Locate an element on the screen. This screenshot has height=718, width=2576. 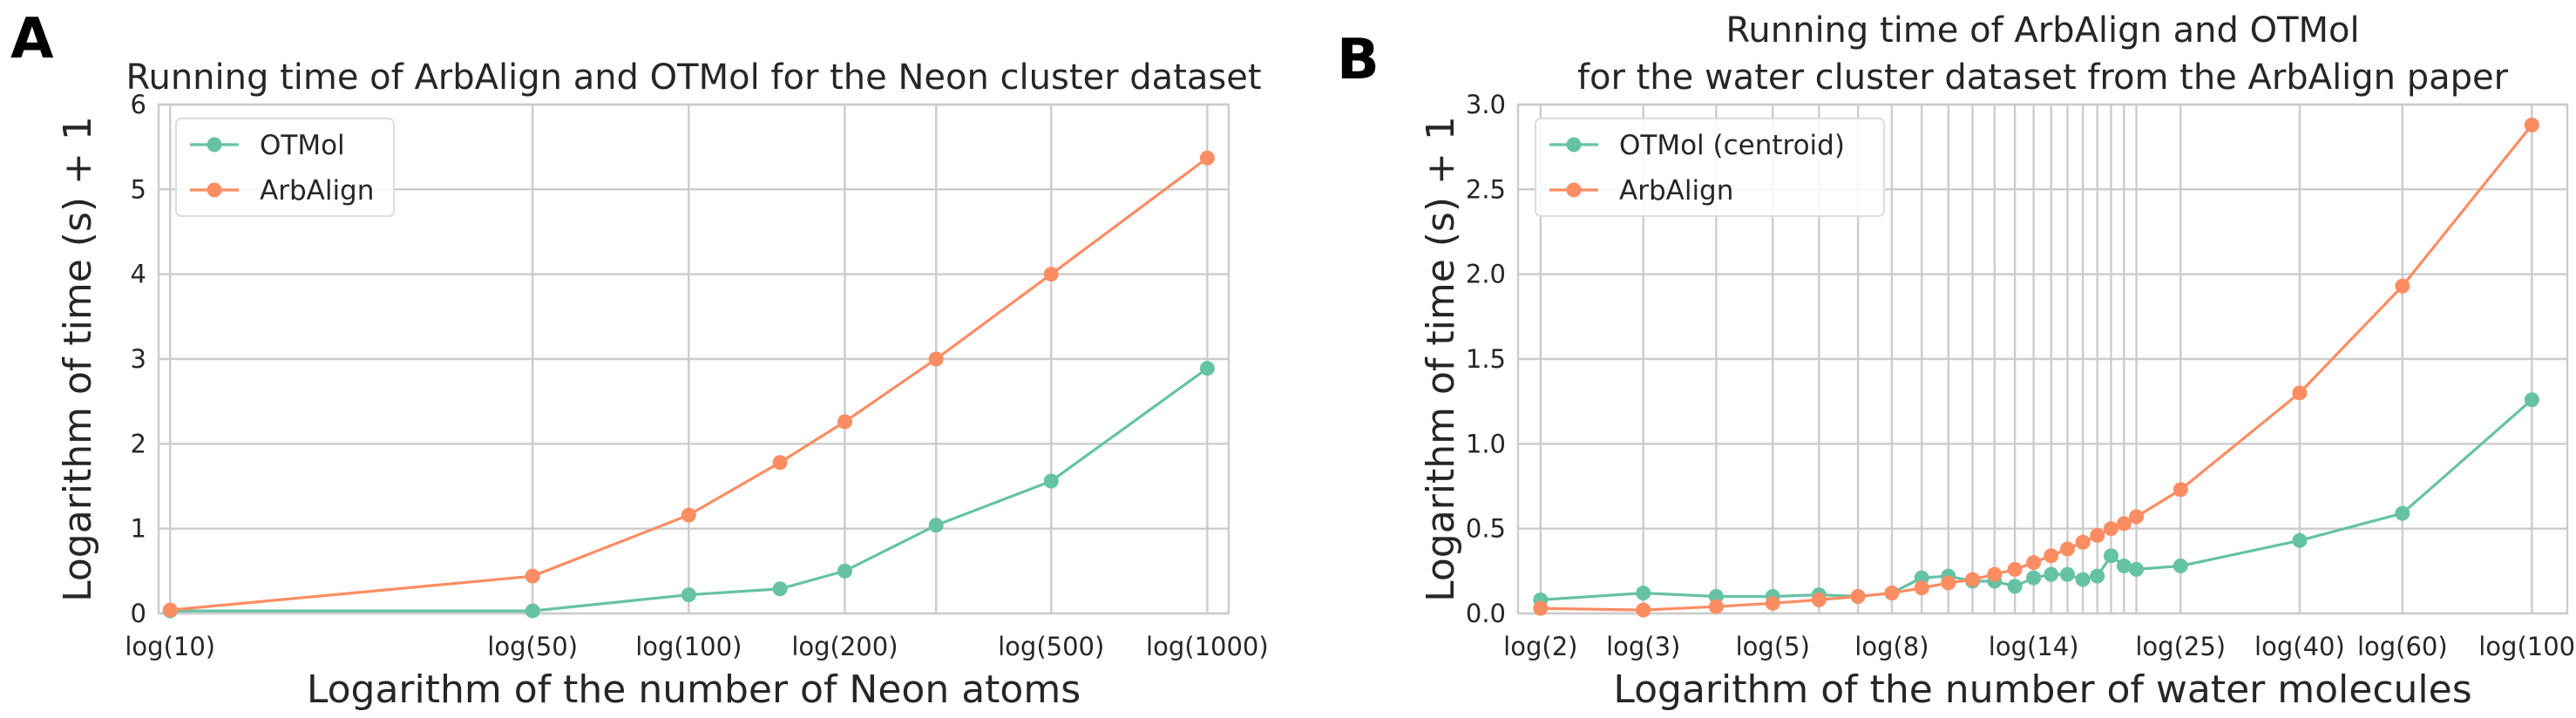
x-axis-label: Logarithm of the number of Neon atoms is located at coordinates (694, 689).